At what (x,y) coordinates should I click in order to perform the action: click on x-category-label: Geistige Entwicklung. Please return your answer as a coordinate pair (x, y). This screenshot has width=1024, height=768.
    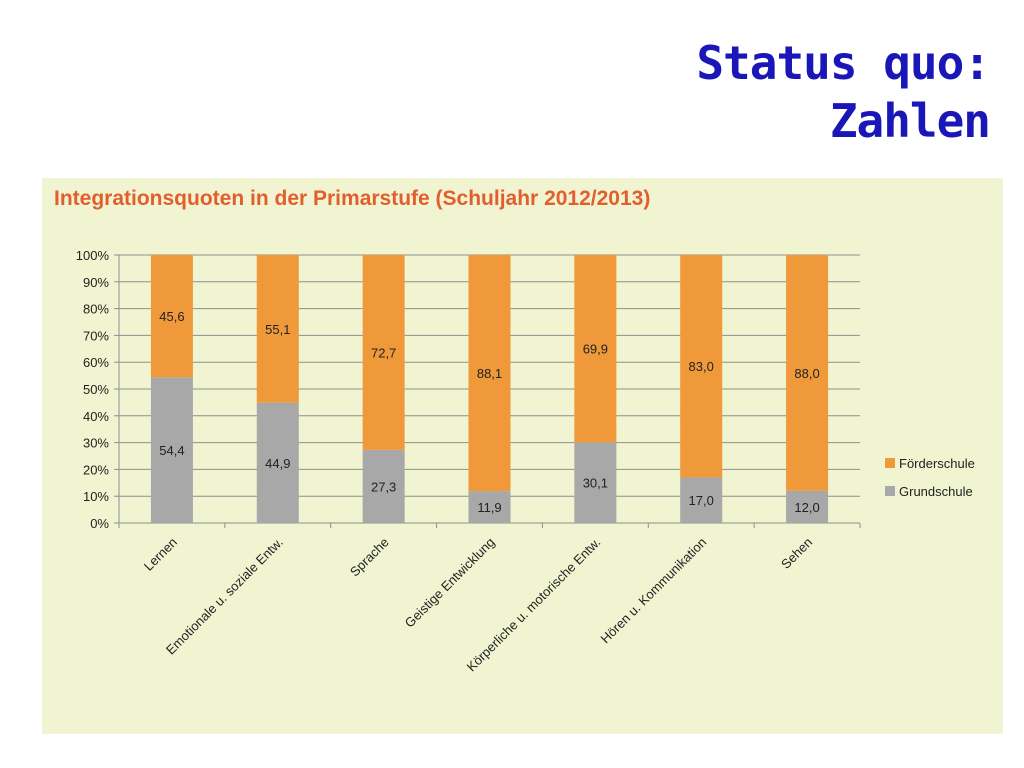
    Looking at the image, I should click on (450, 583).